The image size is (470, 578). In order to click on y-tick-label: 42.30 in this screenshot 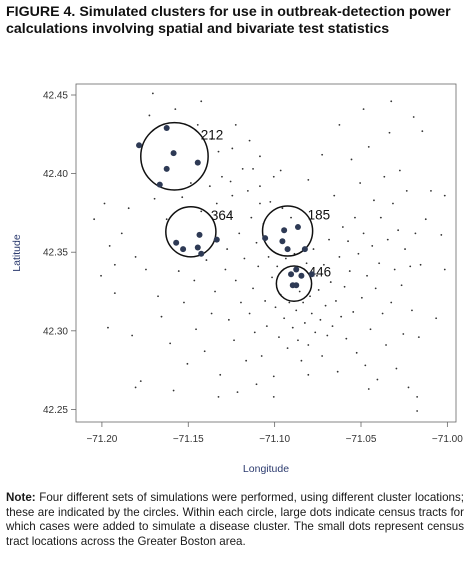, I will do `click(55, 331)`.